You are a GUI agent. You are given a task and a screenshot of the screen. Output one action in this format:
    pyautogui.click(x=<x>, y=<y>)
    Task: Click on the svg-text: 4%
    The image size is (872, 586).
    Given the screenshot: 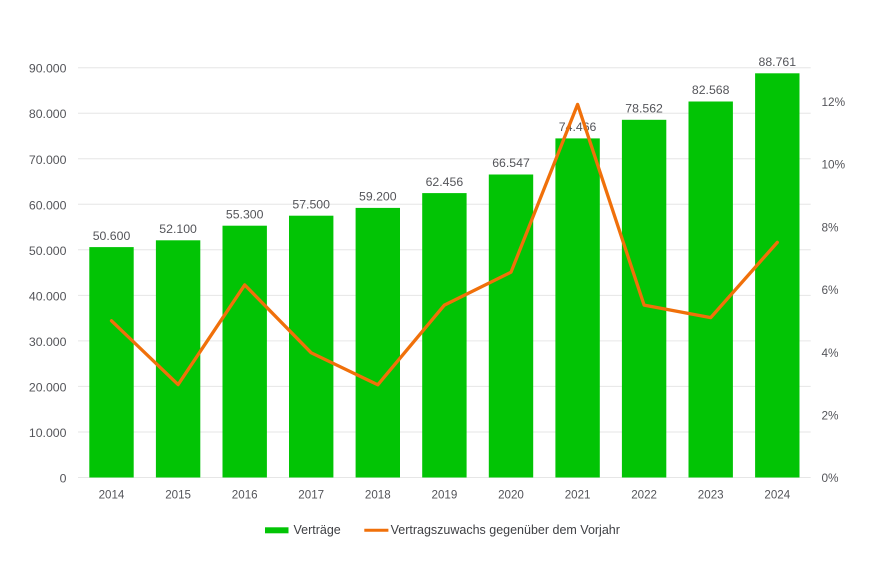 What is the action you would take?
    pyautogui.click(x=831, y=353)
    